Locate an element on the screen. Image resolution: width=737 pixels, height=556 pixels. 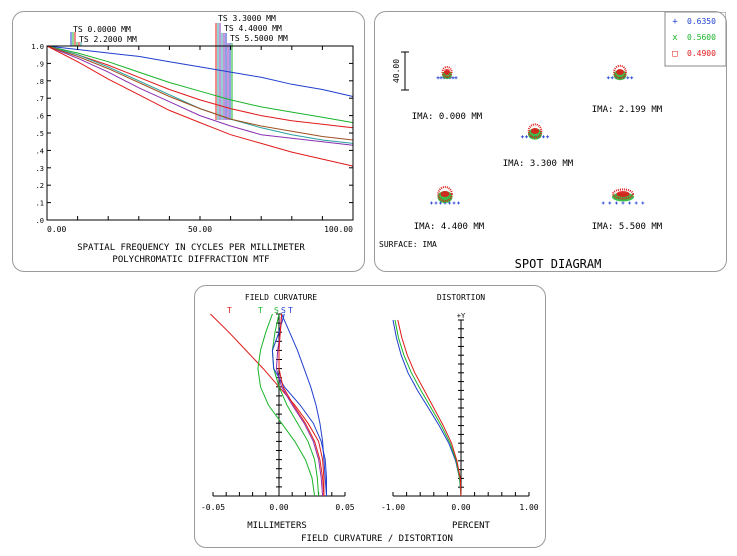
mtf-y-tick-label: 1.0 is located at coordinates (37, 47).